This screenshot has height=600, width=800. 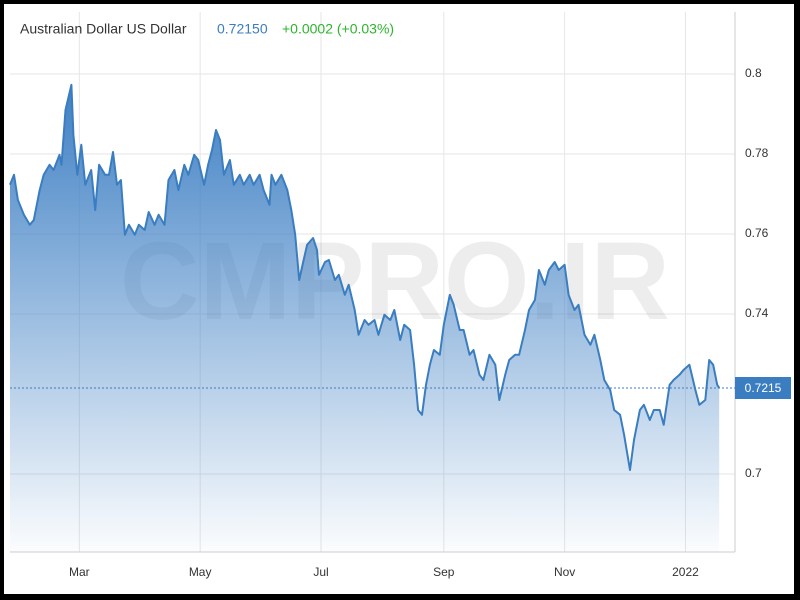 I want to click on y-tick-label: 0.74, so click(x=757, y=313).